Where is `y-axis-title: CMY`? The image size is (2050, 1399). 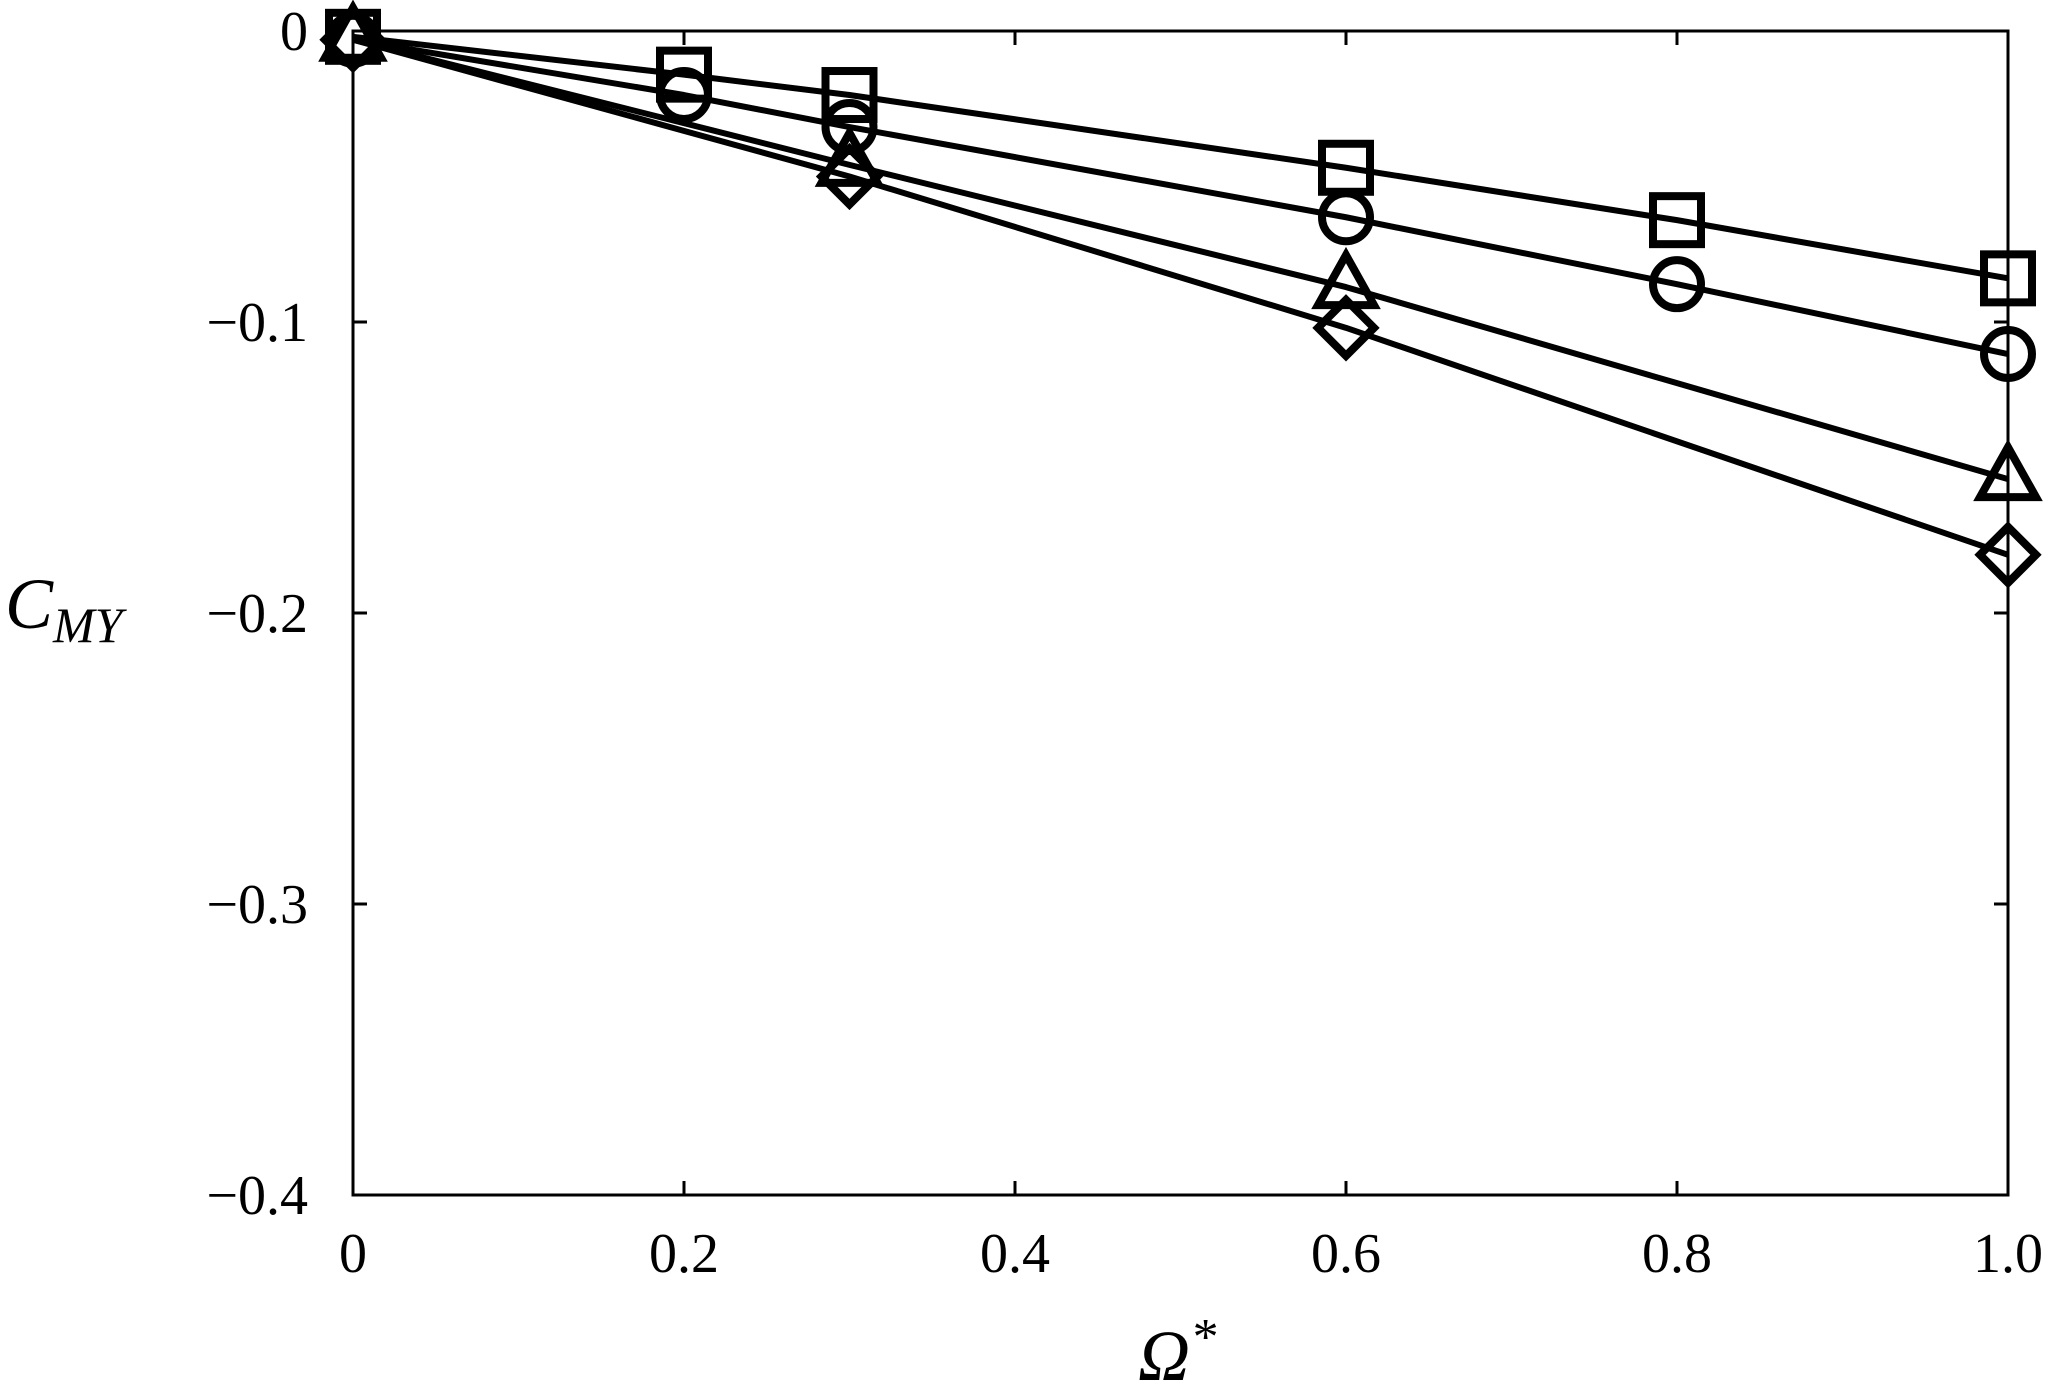 y-axis-title: CMY is located at coordinates (66, 608).